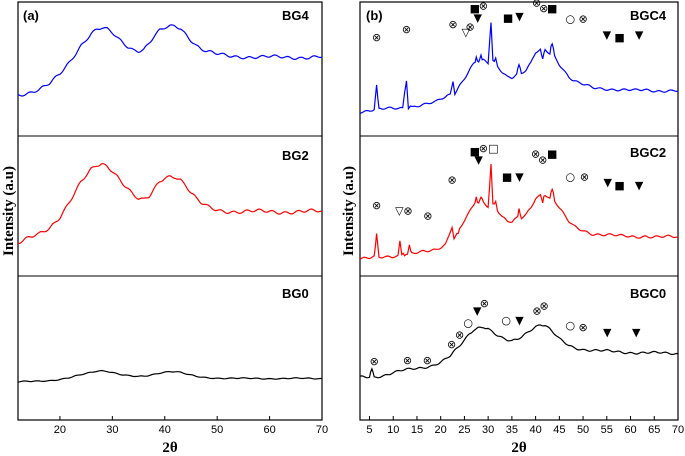  What do you see at coordinates (393, 430) in the screenshot?
I see `x-tick-label: 10` at bounding box center [393, 430].